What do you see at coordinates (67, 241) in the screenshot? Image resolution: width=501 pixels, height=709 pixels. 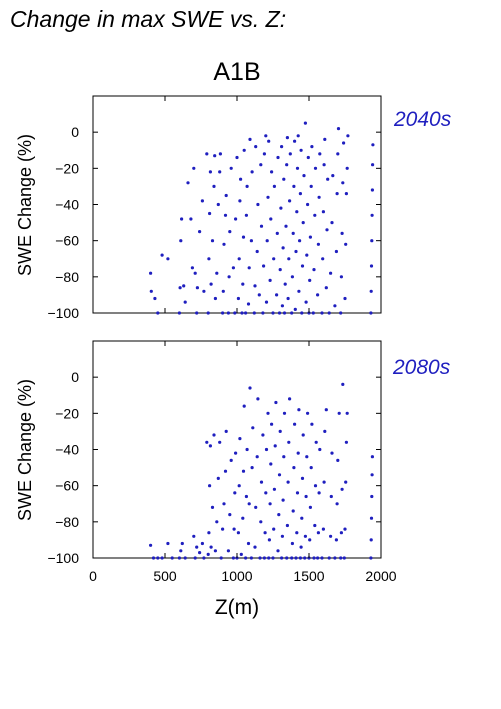 I see `y-tick-label: −60` at bounding box center [67, 241].